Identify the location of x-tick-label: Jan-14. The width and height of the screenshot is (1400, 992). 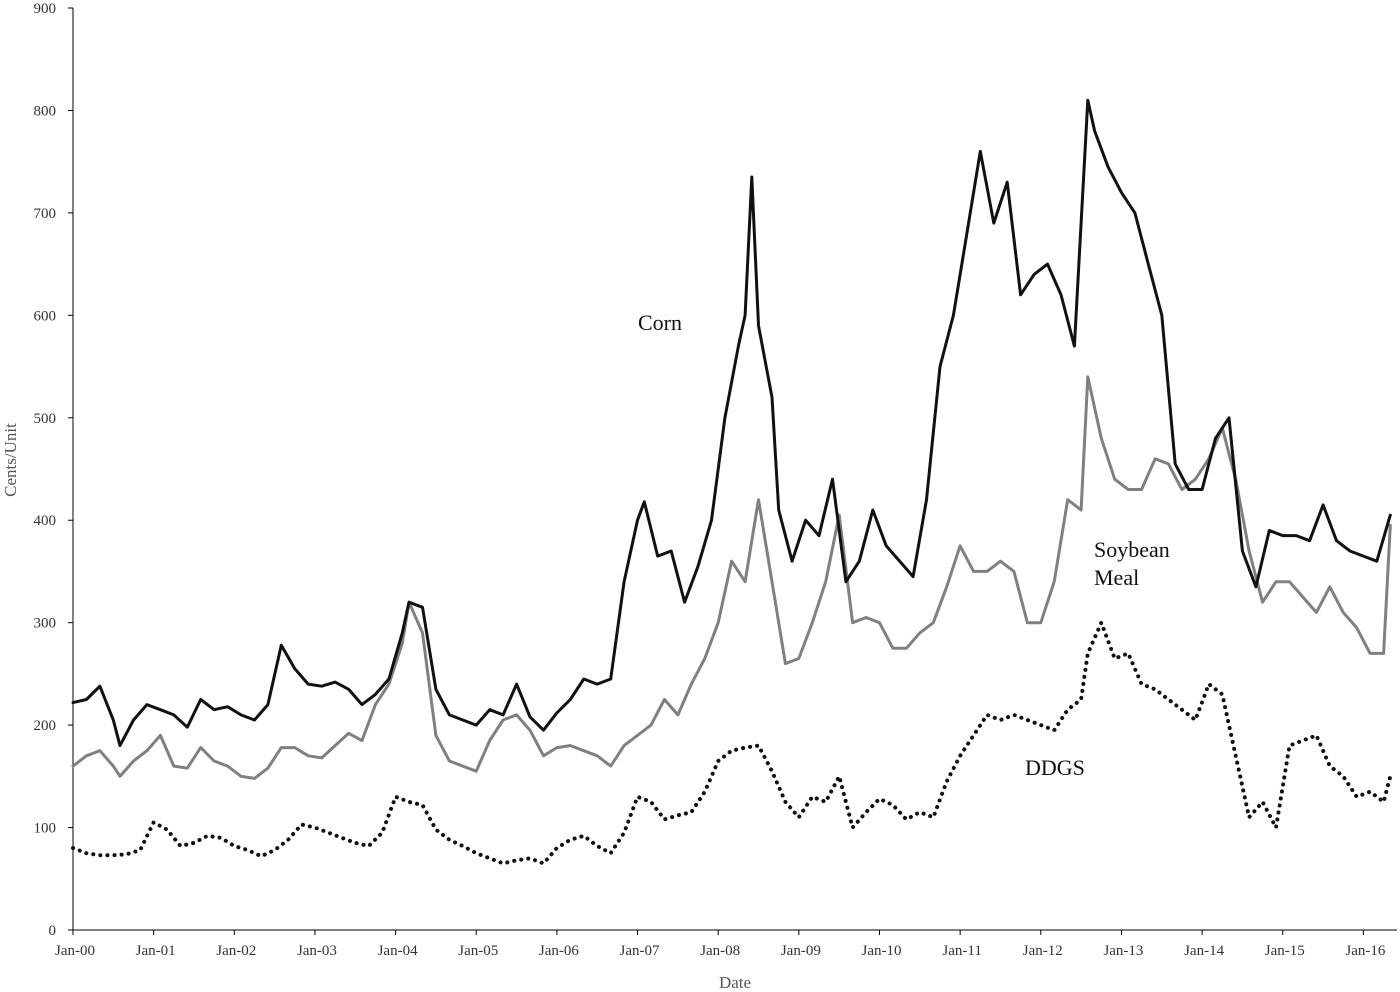
(1204, 951).